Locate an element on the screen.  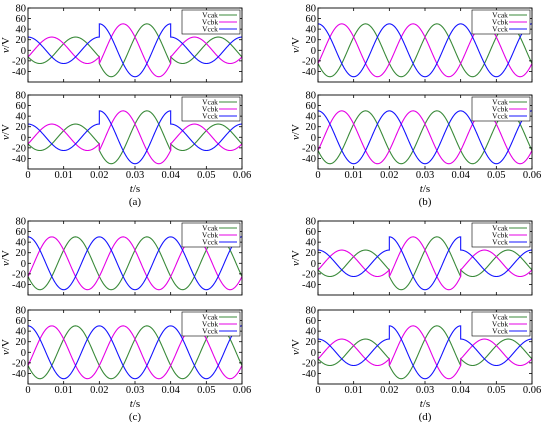
panel-caption: (d) is located at coordinates (425, 416).